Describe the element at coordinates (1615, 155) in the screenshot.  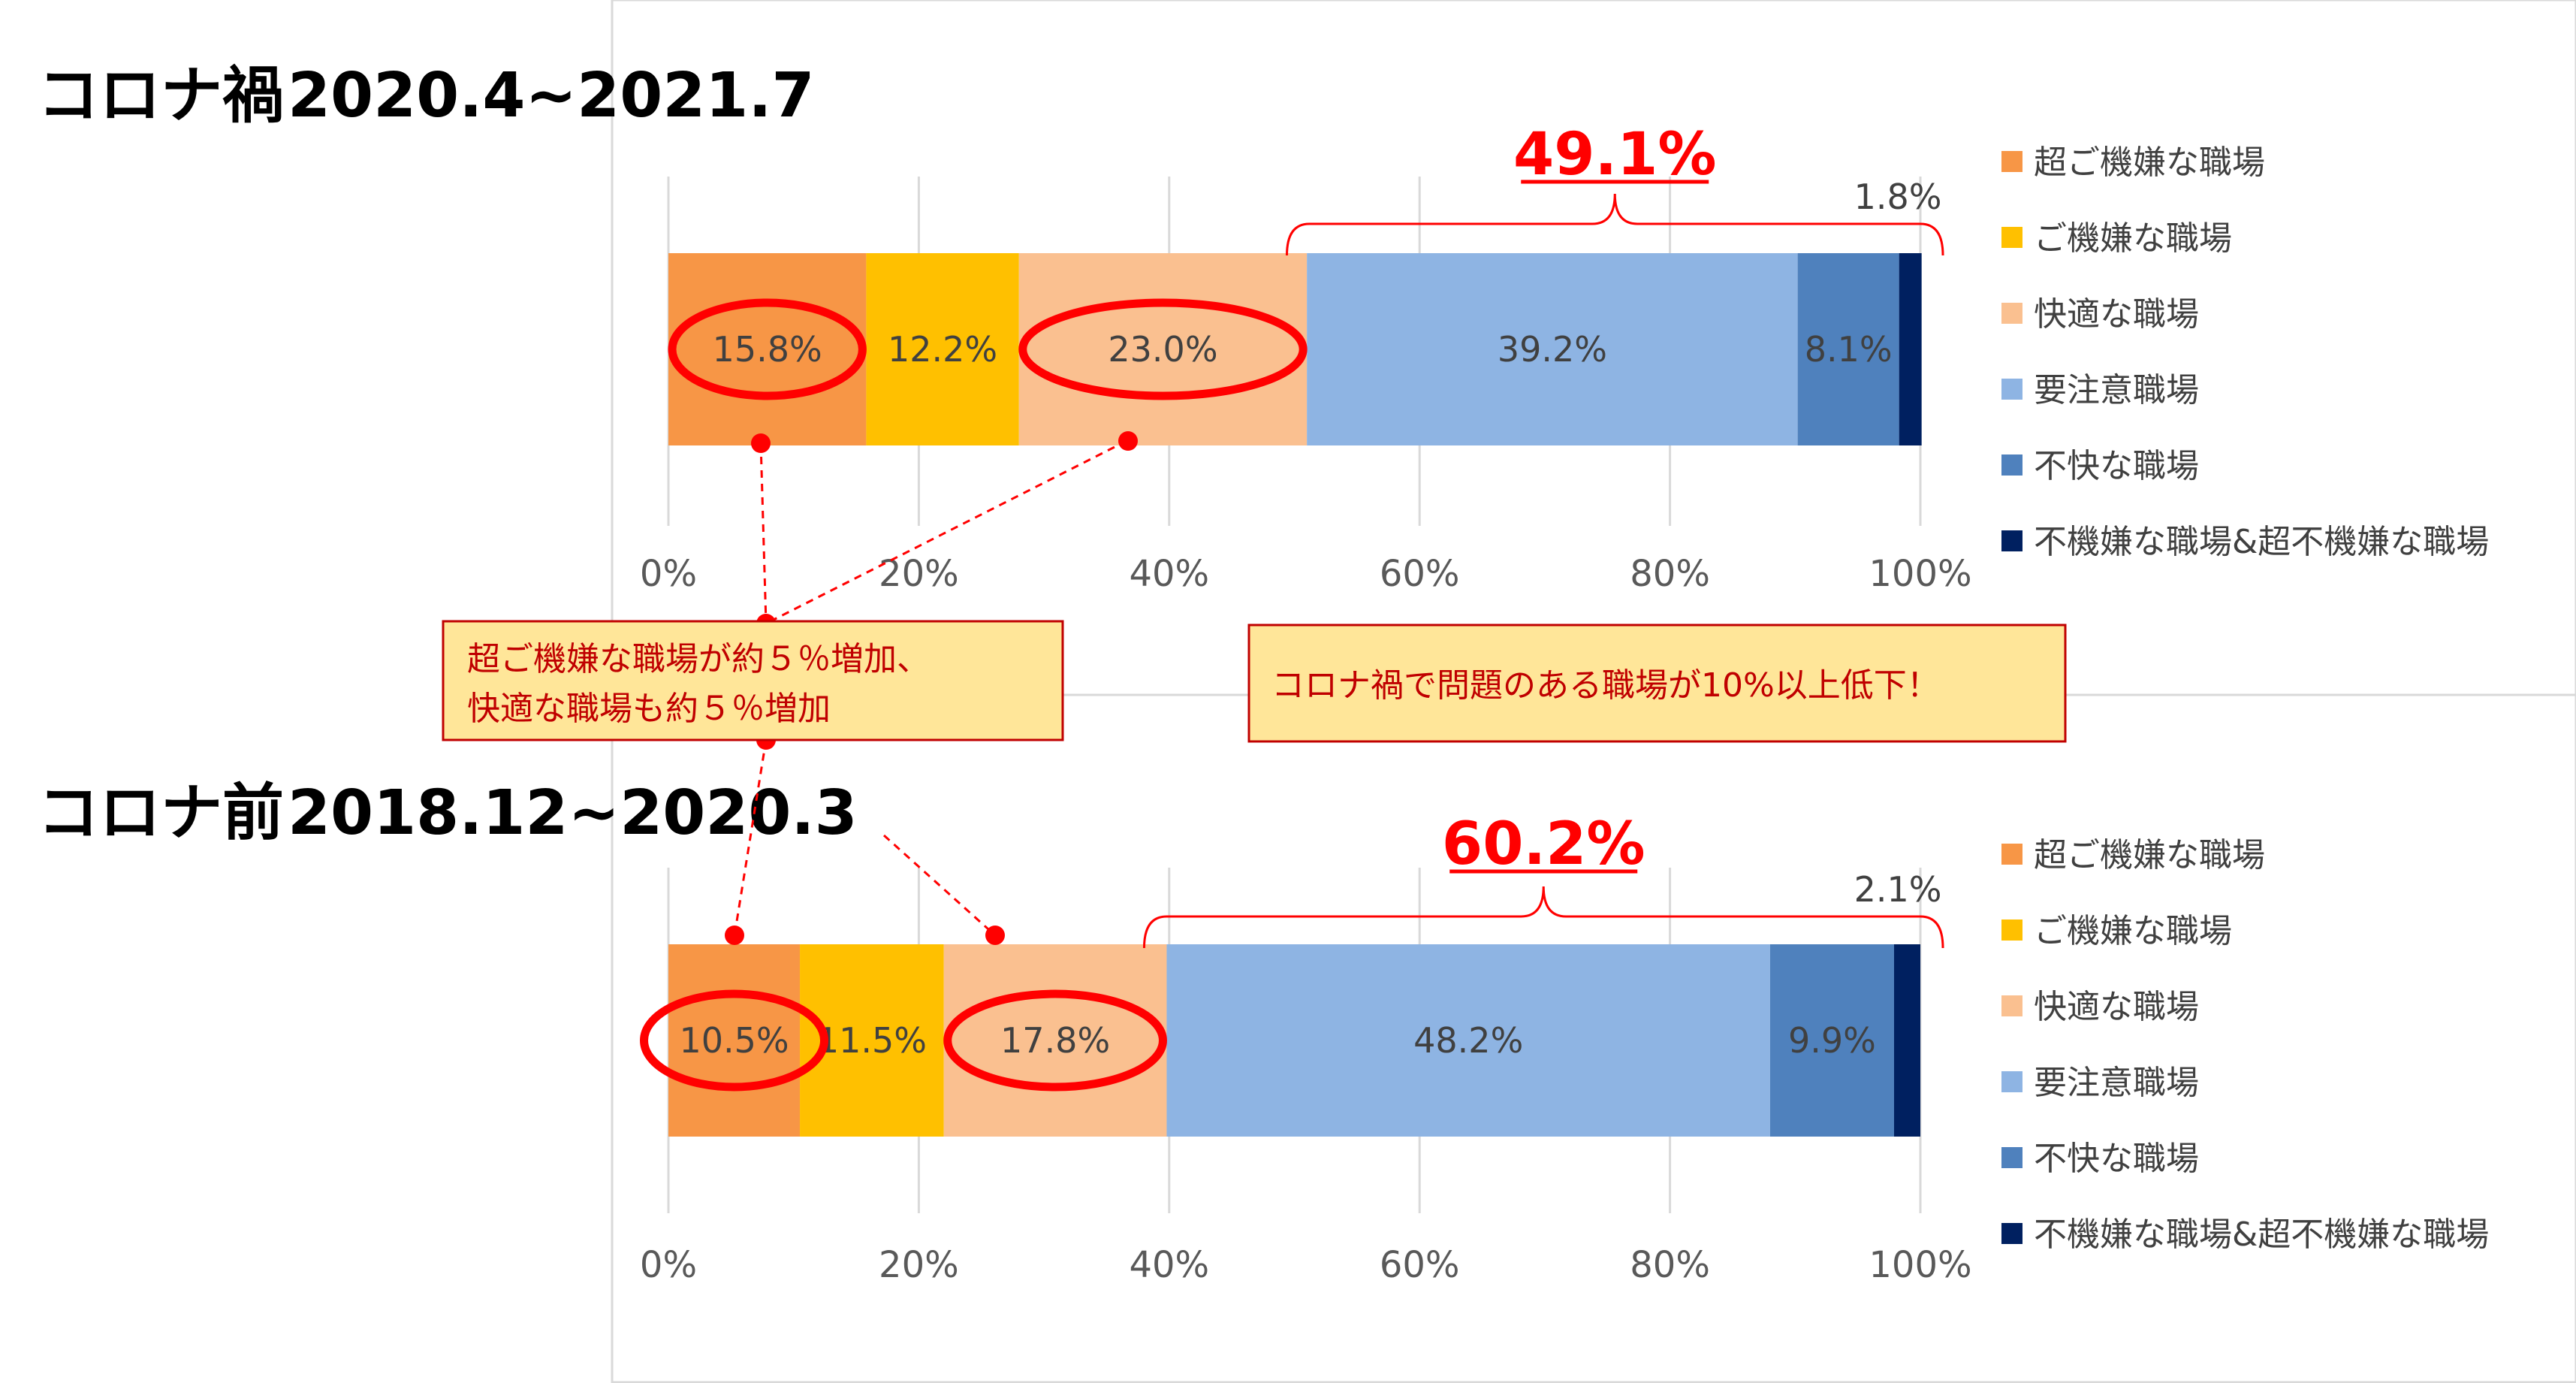
I see `bracket-total-label: 49.1%` at that location.